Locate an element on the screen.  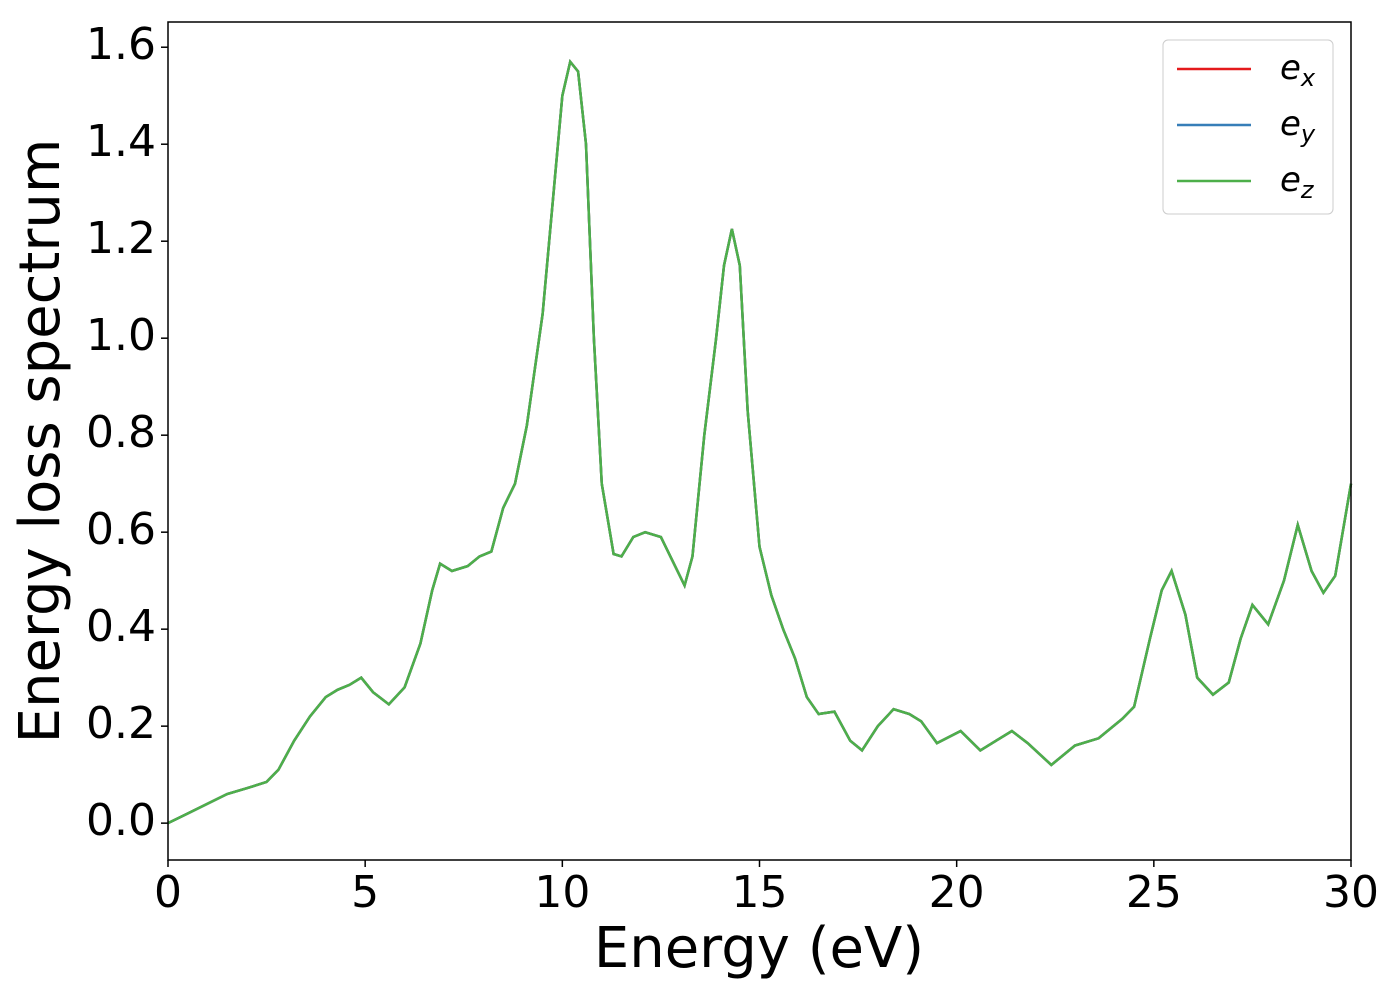
y-tick-label: 1.0 is located at coordinates (121, 335).